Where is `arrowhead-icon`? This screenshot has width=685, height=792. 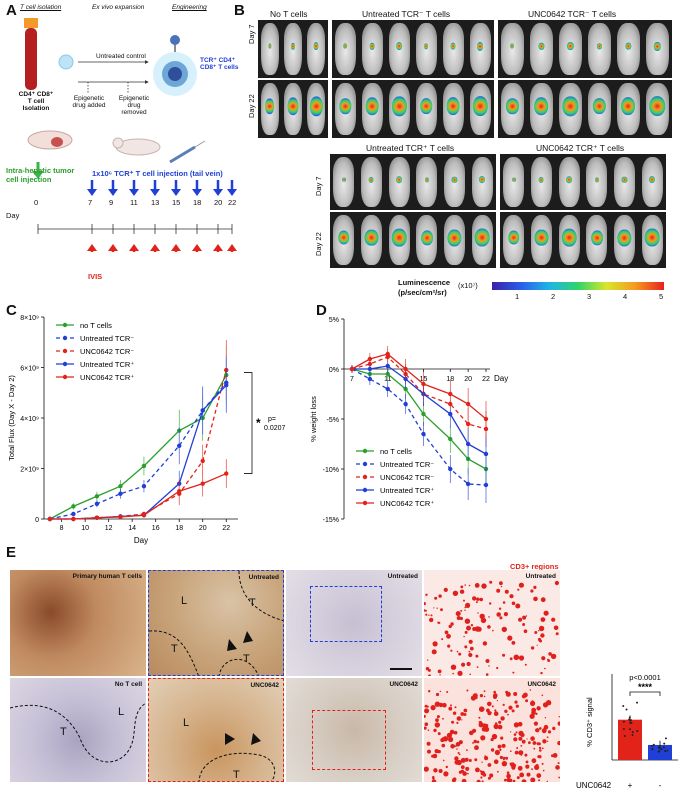 arrowhead-icon is located at coordinates (232, 645).